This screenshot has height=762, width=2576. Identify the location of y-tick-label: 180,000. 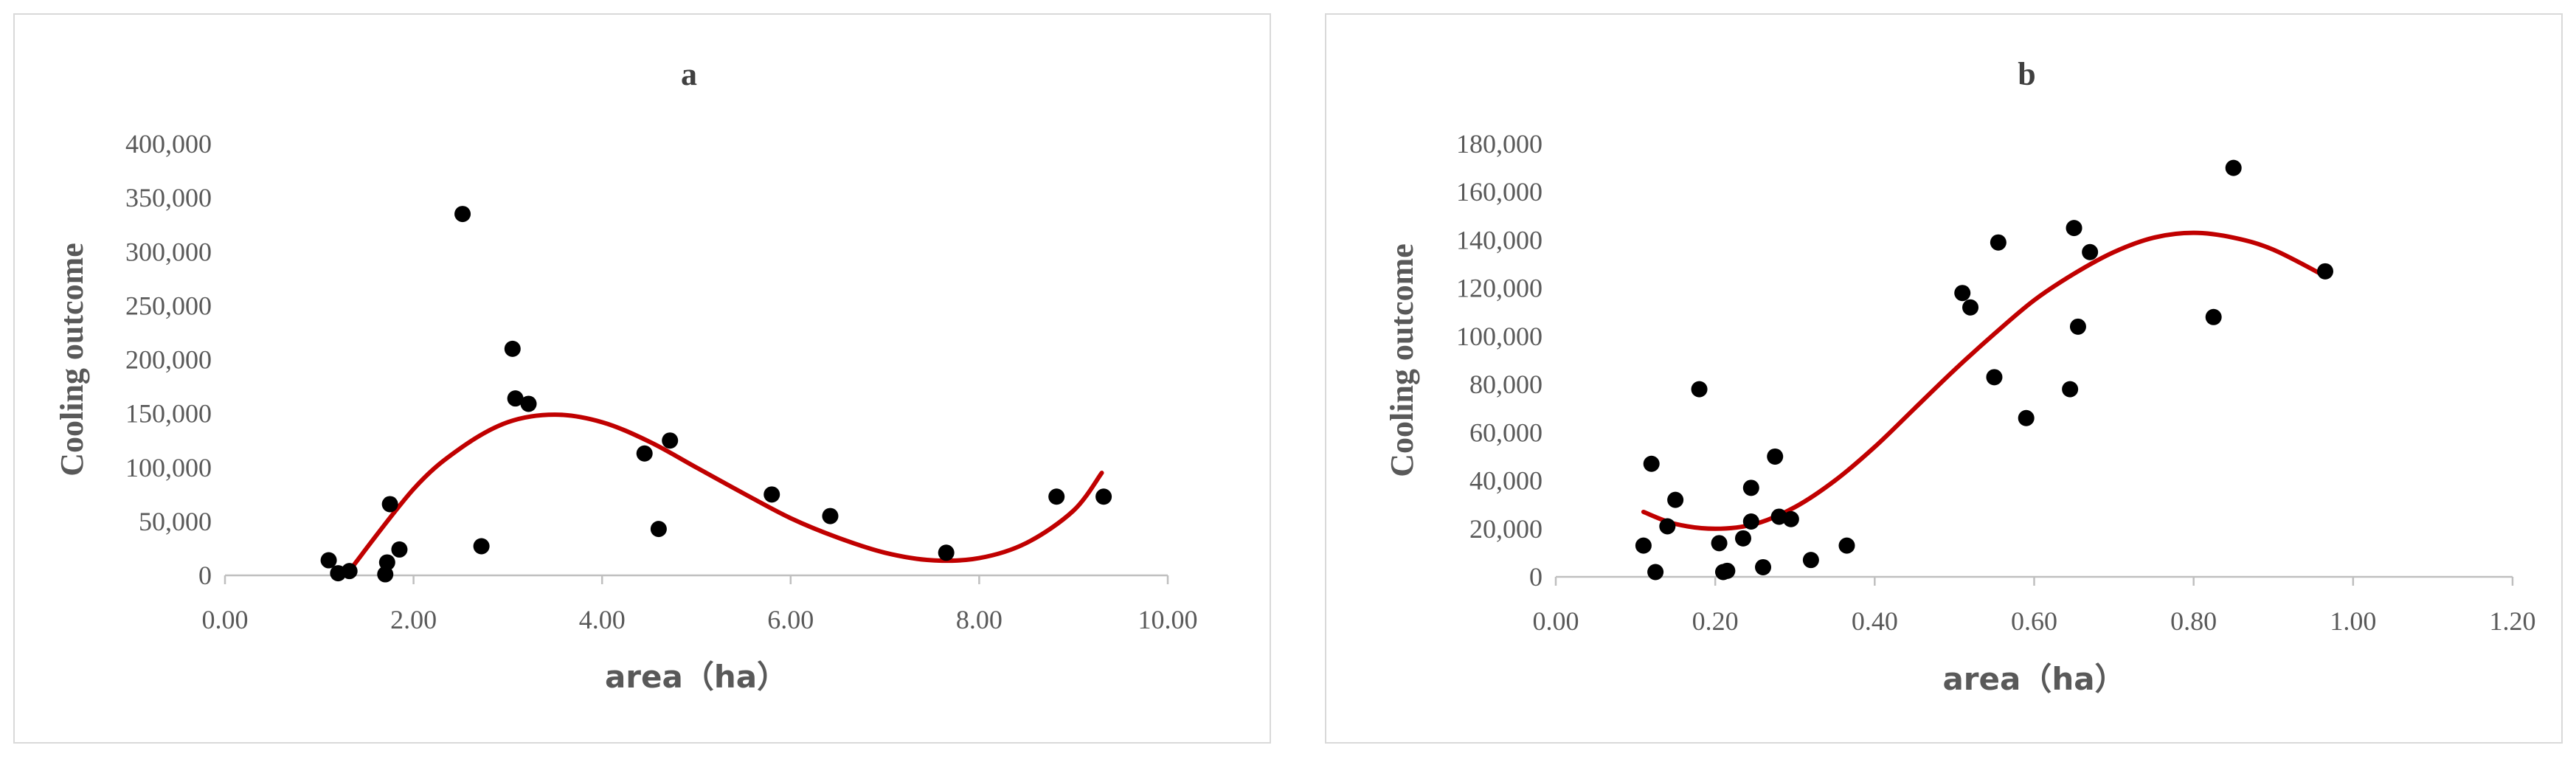
(1500, 144).